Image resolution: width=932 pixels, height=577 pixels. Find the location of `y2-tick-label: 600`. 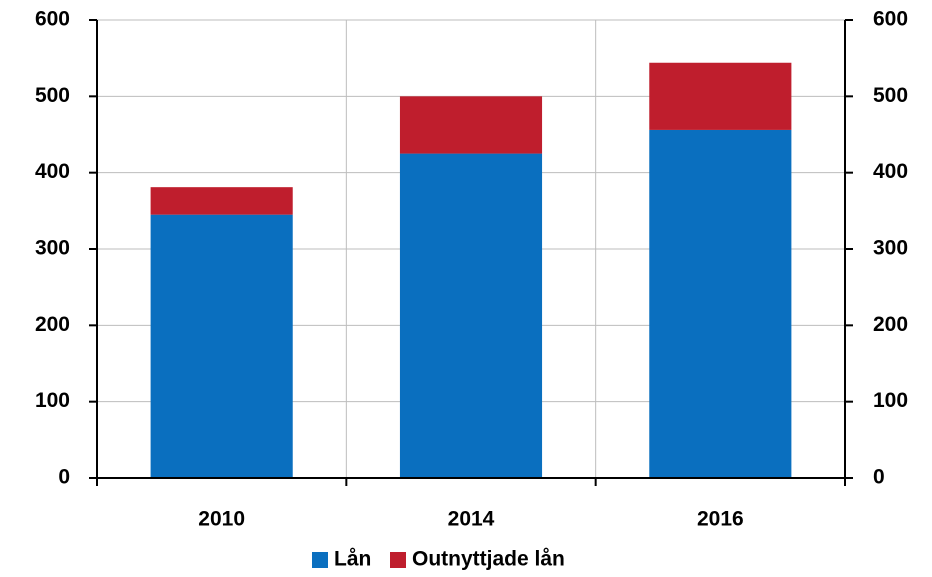

y2-tick-label: 600 is located at coordinates (890, 19).